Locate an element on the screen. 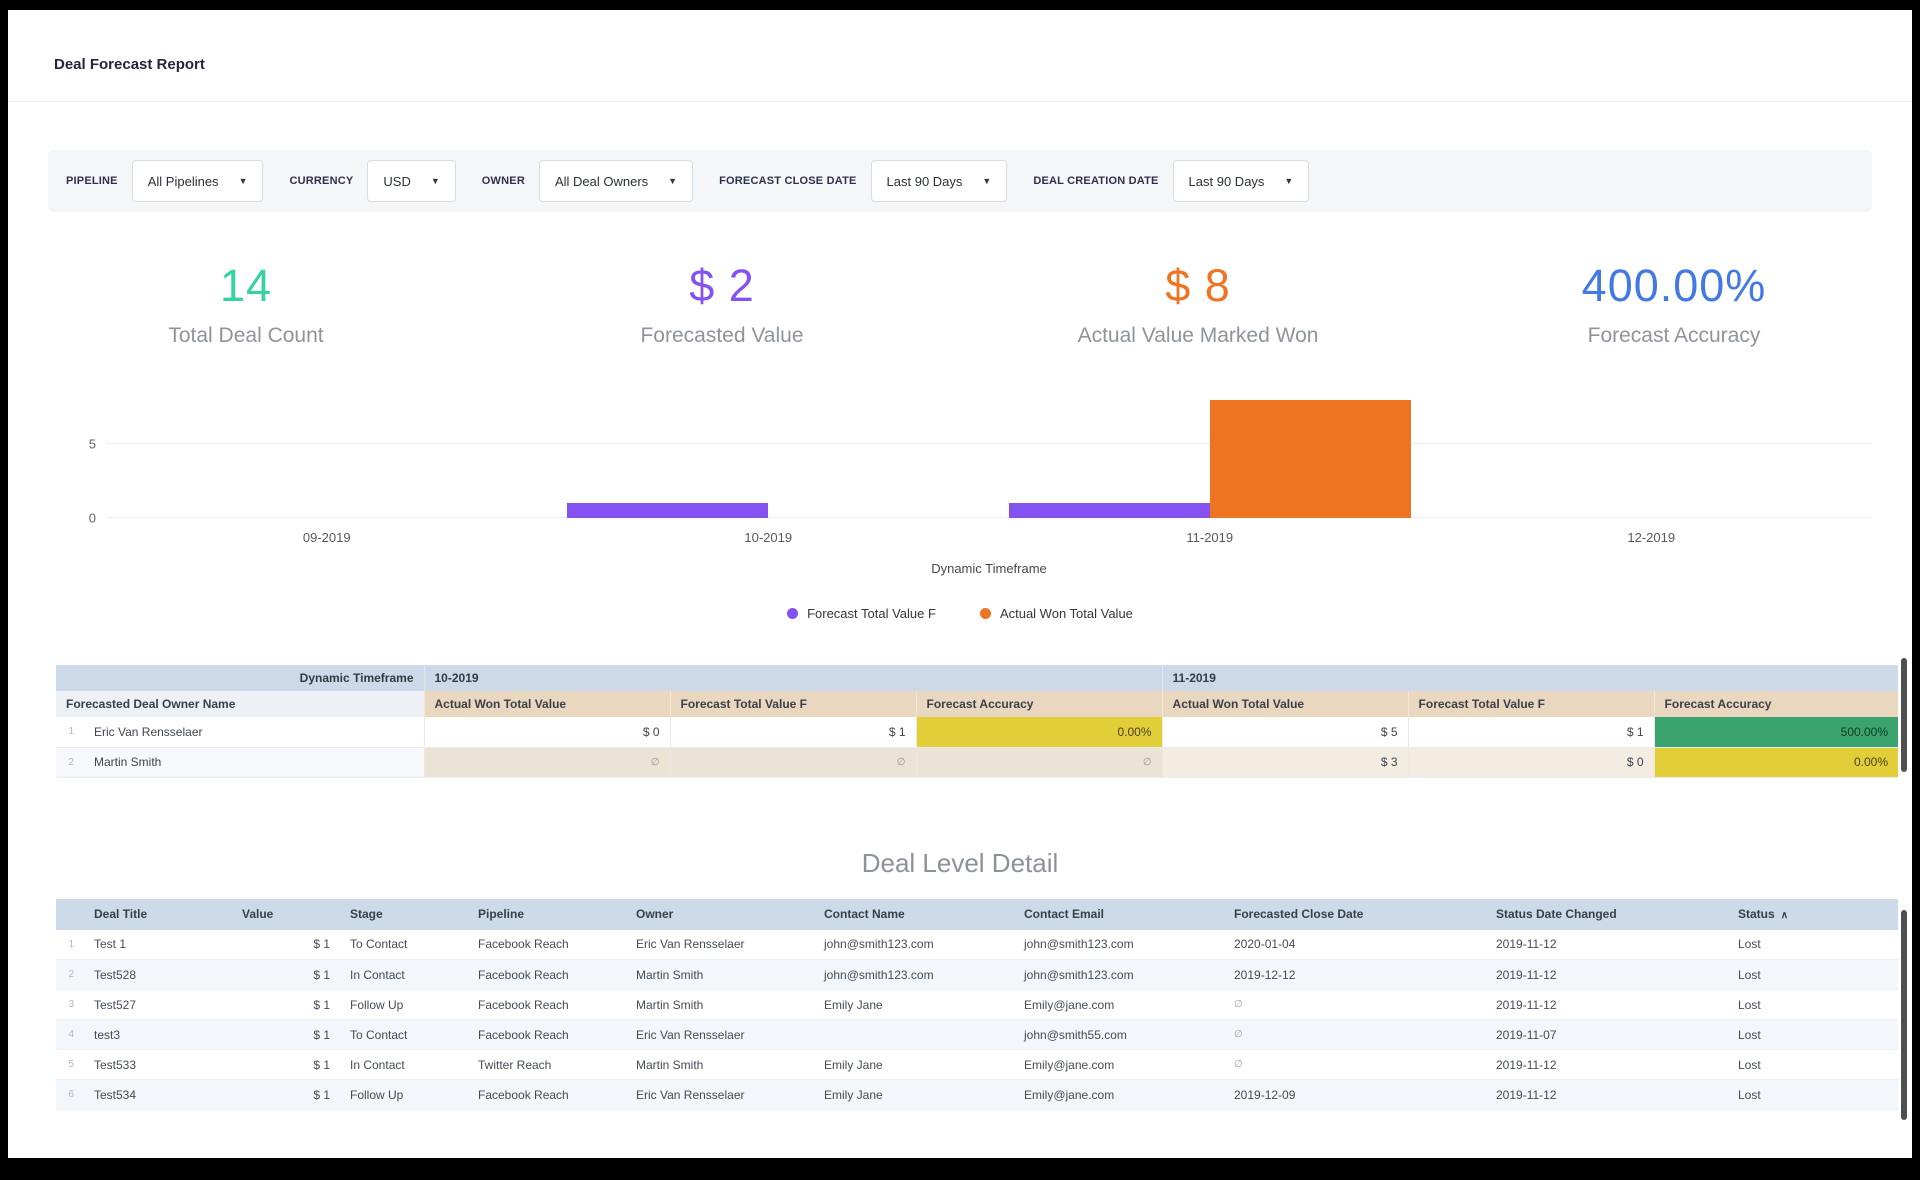 This screenshot has width=1920, height=1180. filter-currency: CURRENCY USD ▼ is located at coordinates (372, 181).